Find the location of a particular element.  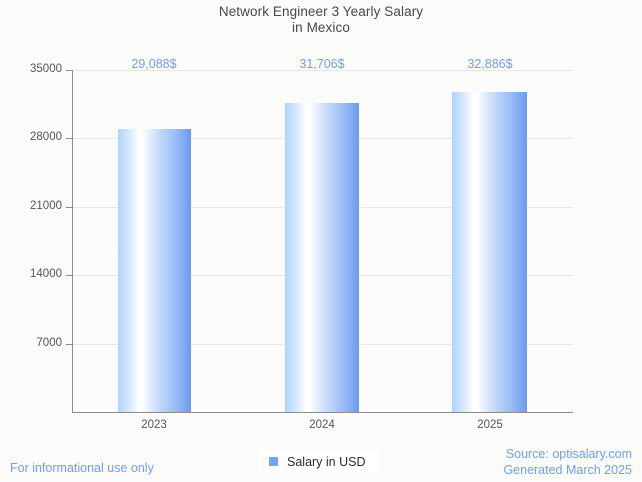

y-tick-label: 21000 is located at coordinates (46, 206).